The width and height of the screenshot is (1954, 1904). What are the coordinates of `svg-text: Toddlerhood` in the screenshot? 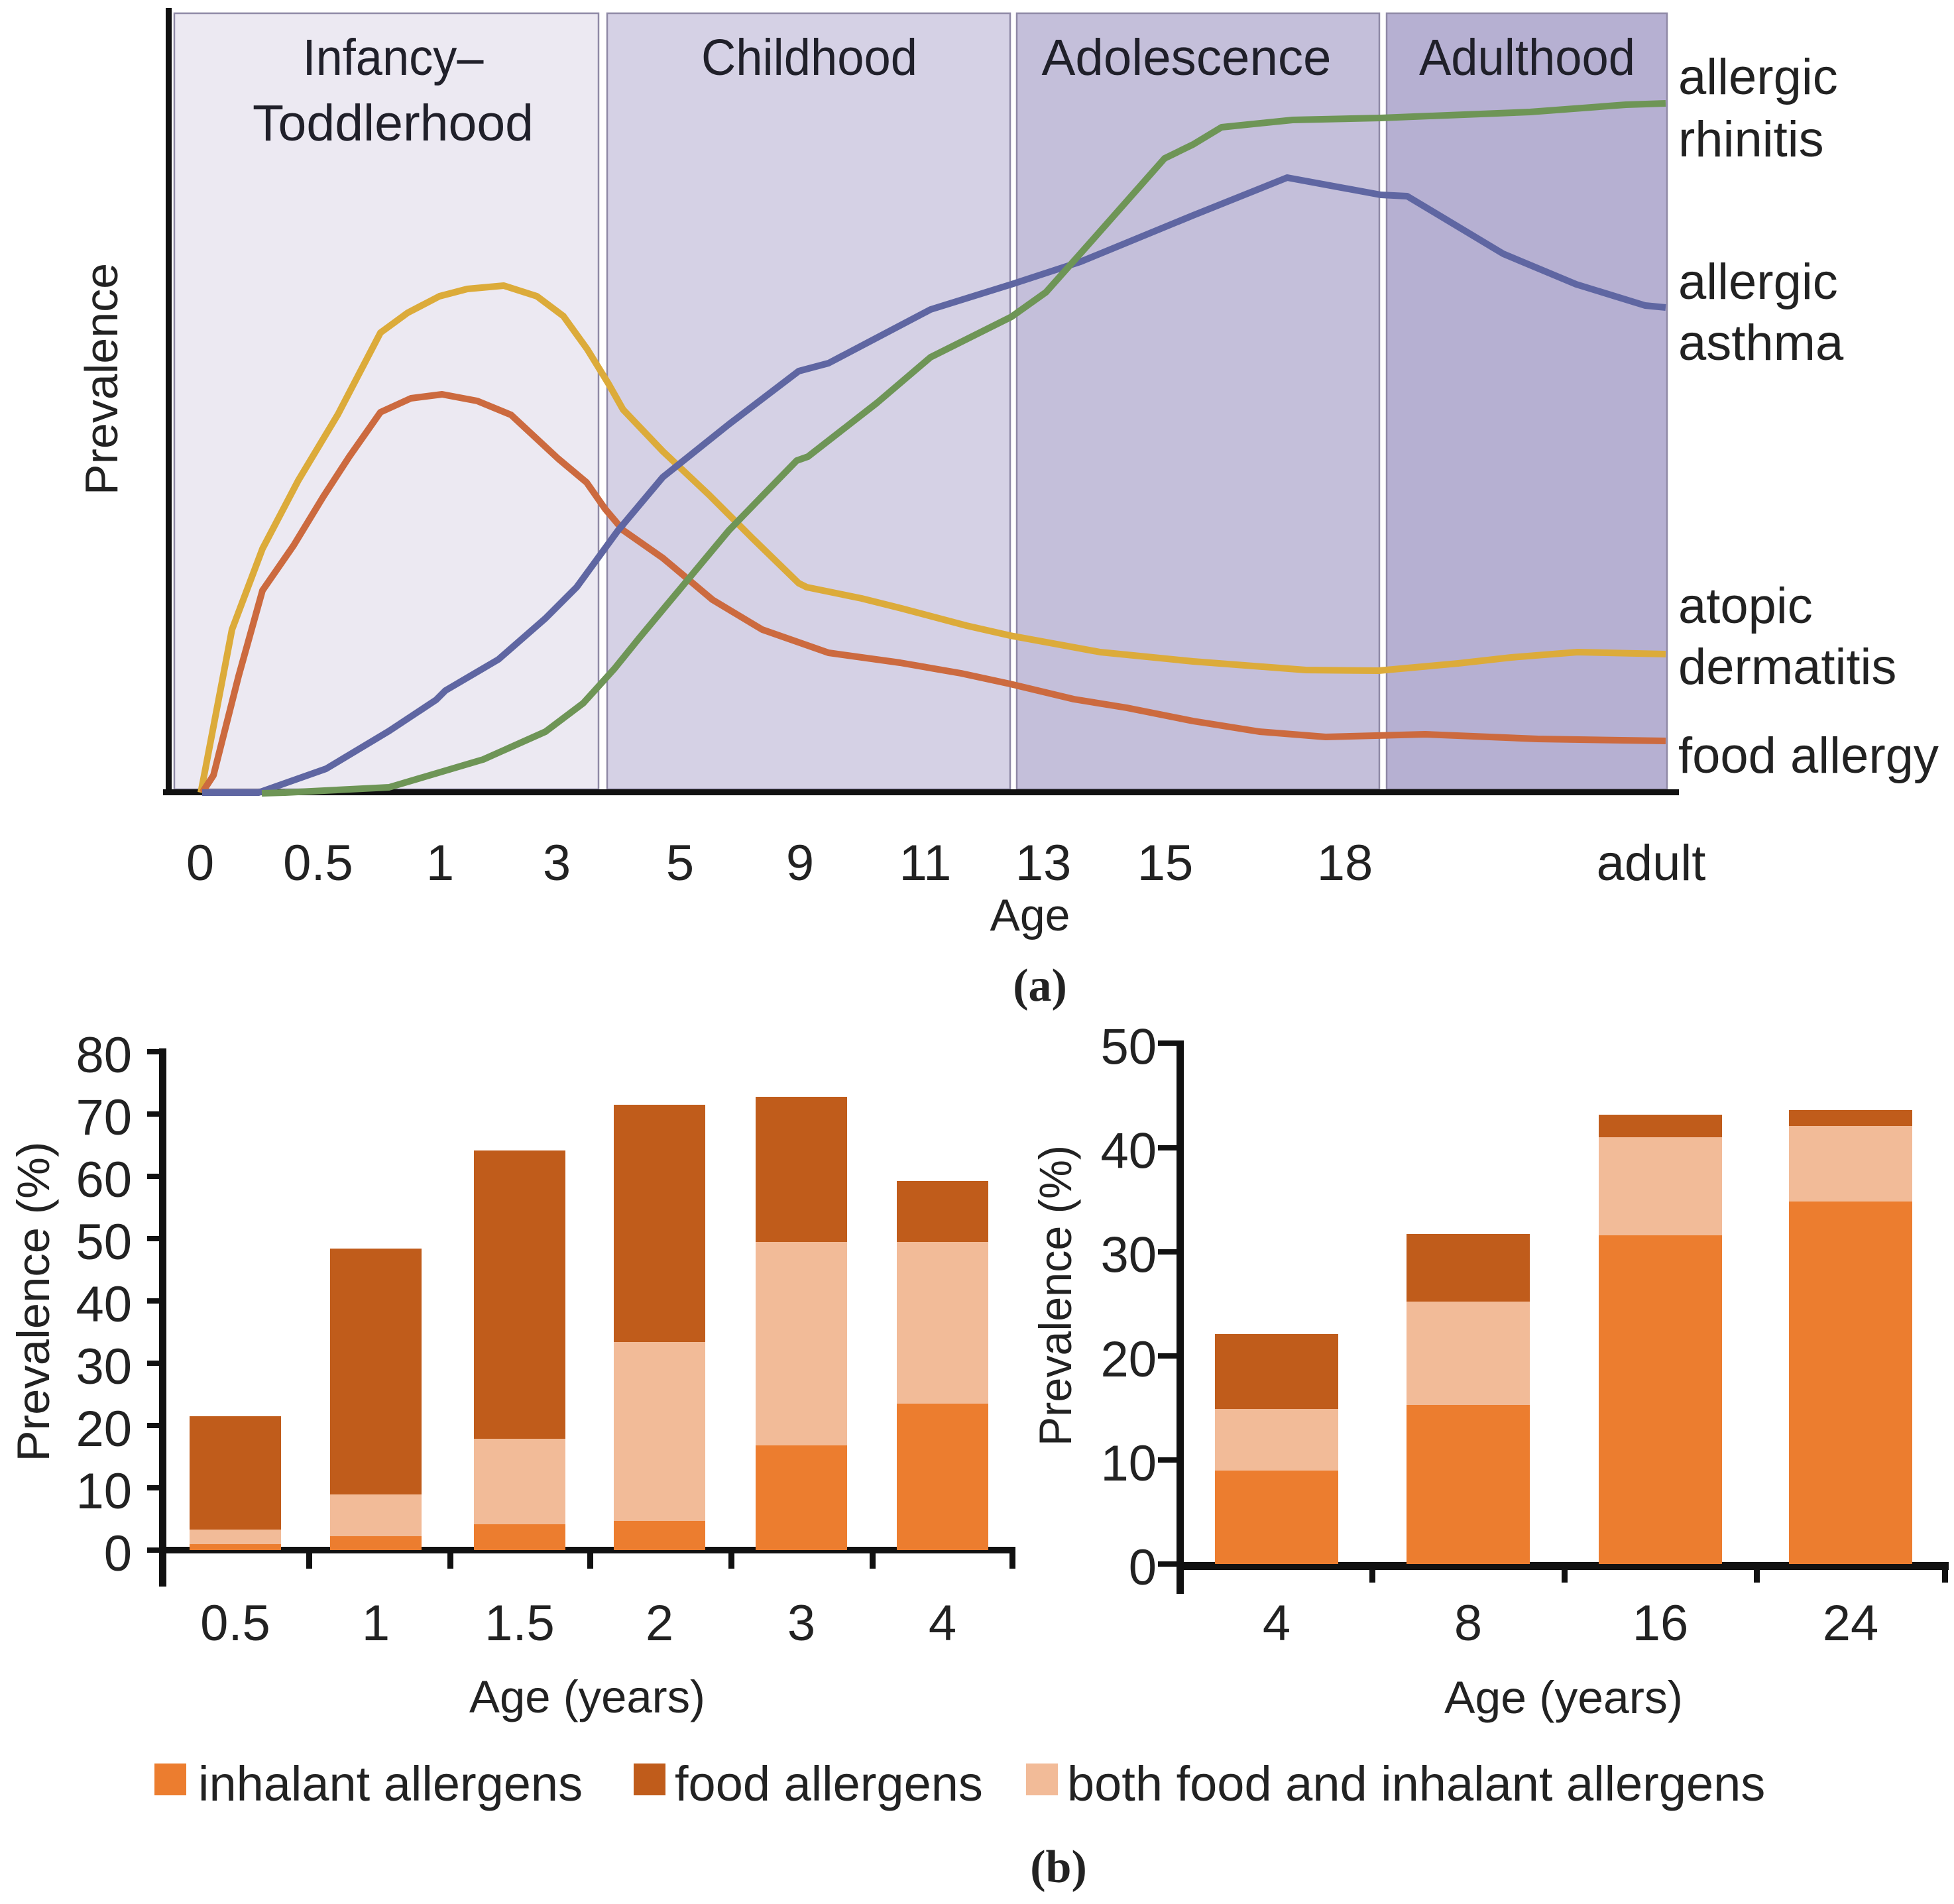 It's located at (394, 123).